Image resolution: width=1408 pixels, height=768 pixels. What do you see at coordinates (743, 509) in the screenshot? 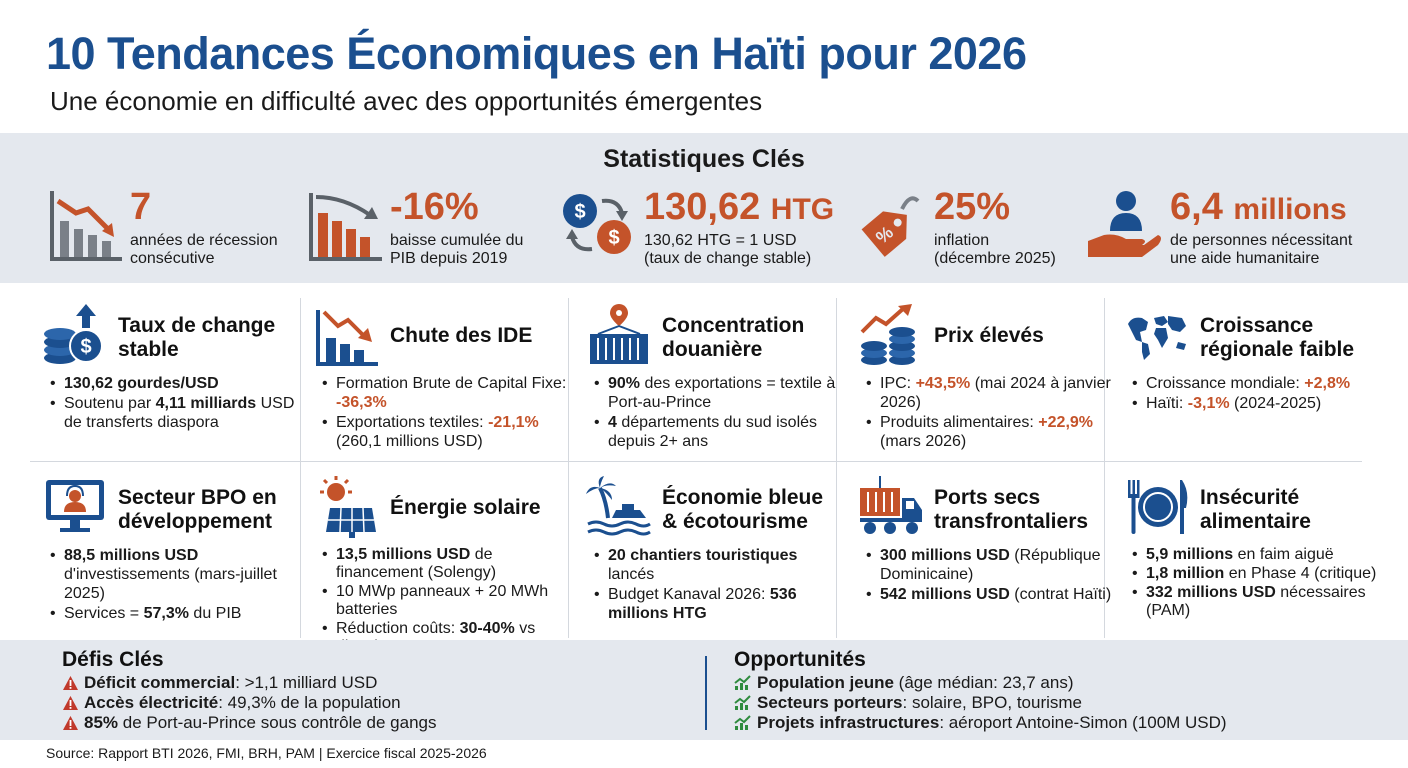
I see `card-title: Économie bleue & écotourisme` at bounding box center [743, 509].